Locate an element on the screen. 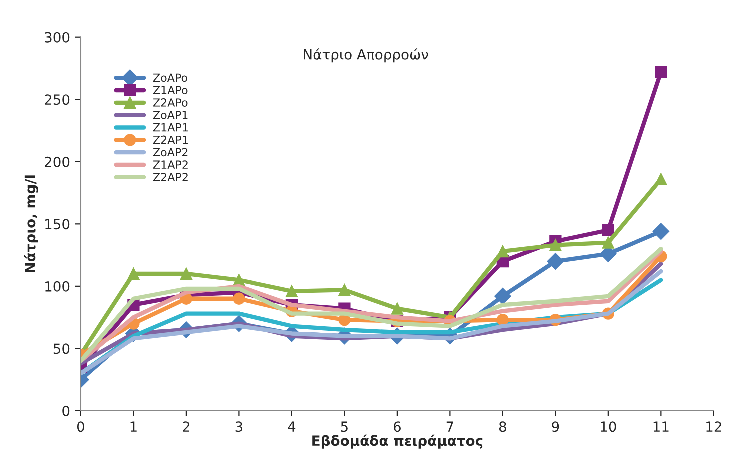  x-tick-label: 7 is located at coordinates (450, 427).